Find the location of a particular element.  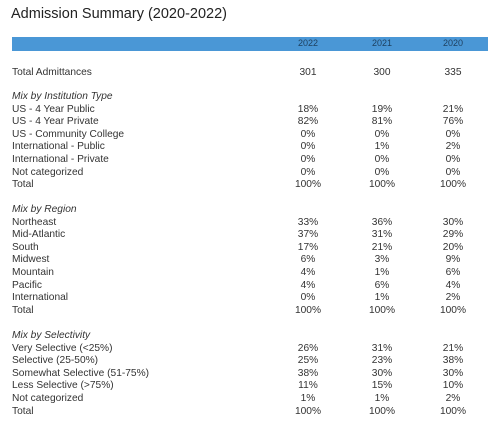

value-2022: 6% is located at coordinates (308, 260).